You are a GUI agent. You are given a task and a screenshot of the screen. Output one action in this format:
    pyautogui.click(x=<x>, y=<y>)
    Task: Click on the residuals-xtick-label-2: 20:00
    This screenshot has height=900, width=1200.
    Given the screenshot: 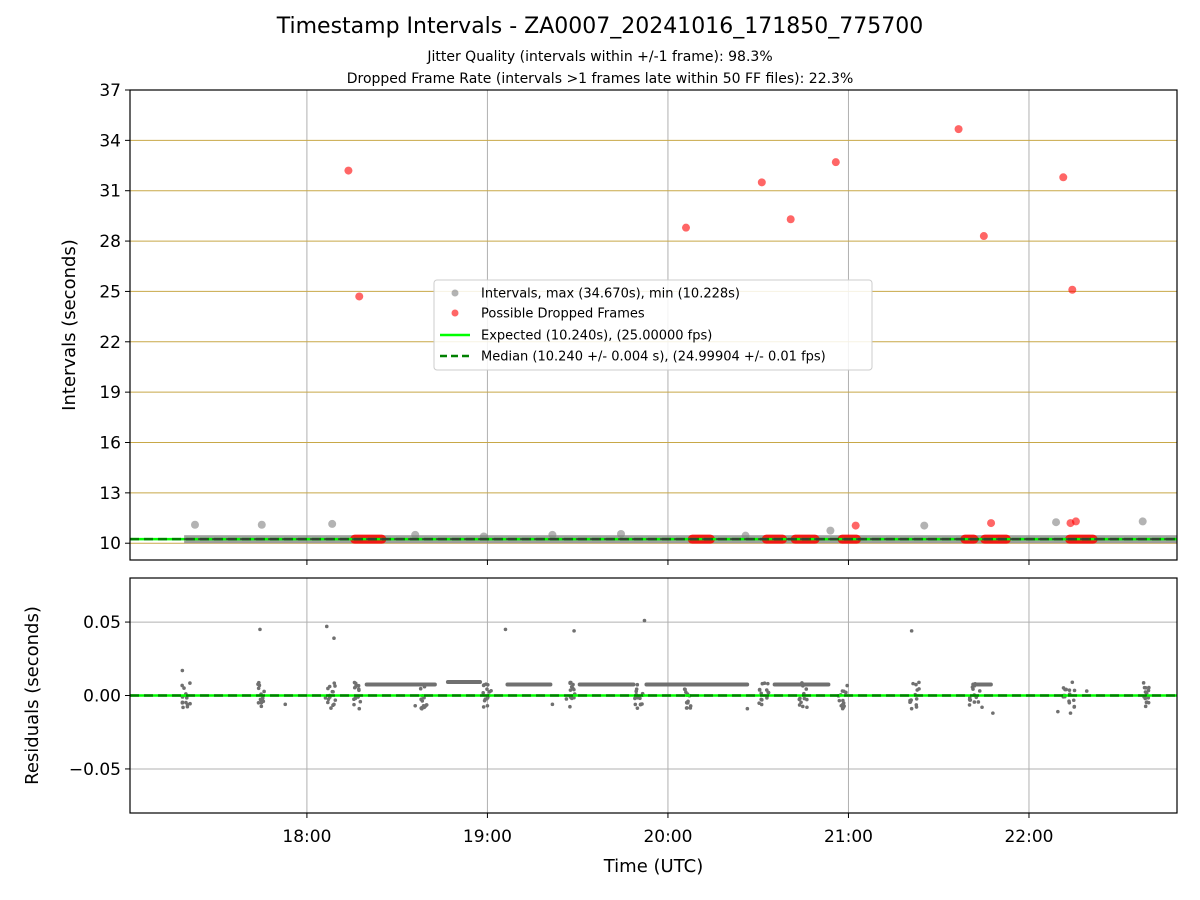 What is the action you would take?
    pyautogui.click(x=667, y=837)
    